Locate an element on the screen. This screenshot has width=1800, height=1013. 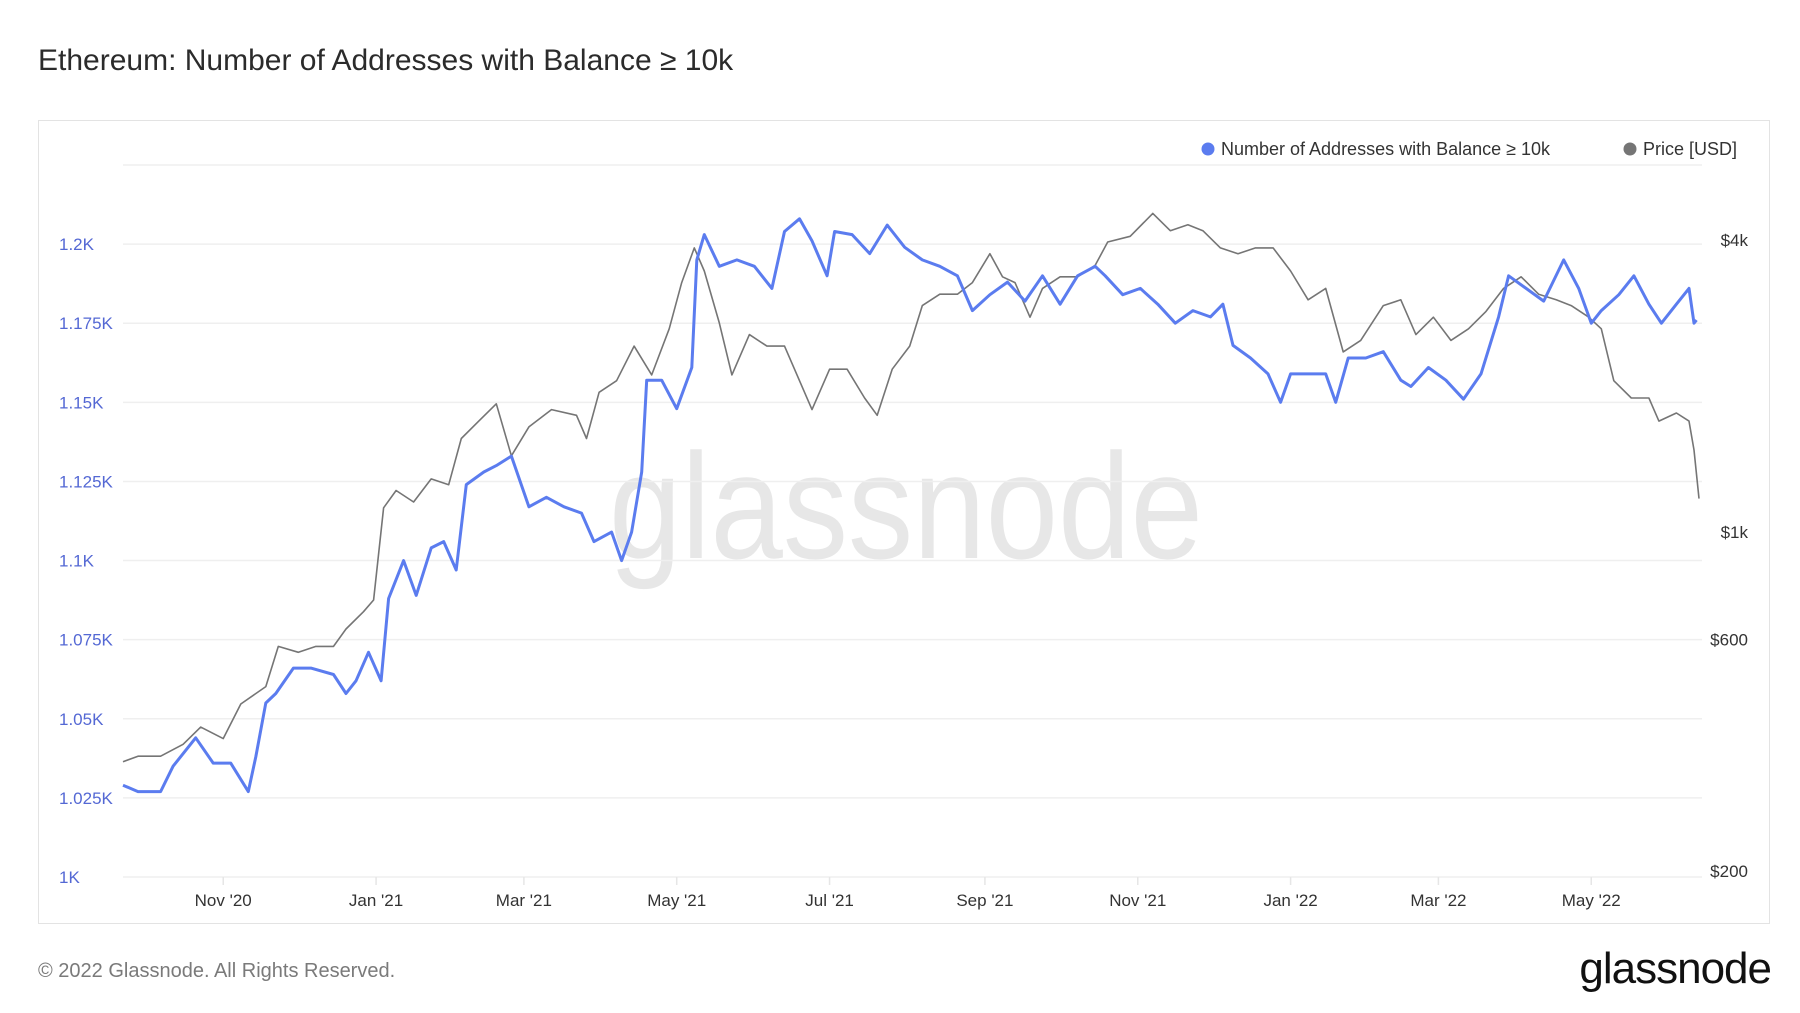
y-right-tick-label: $1k is located at coordinates (1735, 532).